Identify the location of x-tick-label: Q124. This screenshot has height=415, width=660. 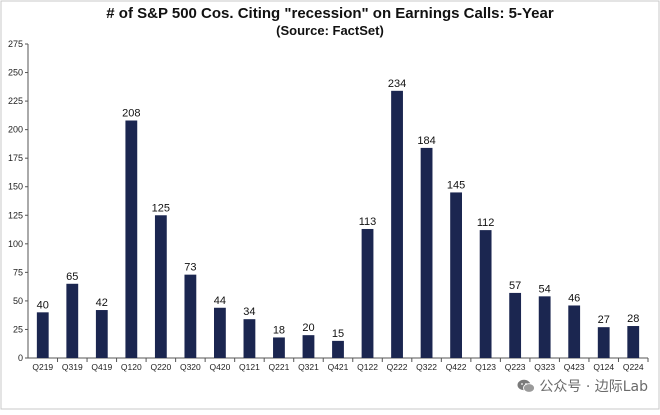
(603, 367).